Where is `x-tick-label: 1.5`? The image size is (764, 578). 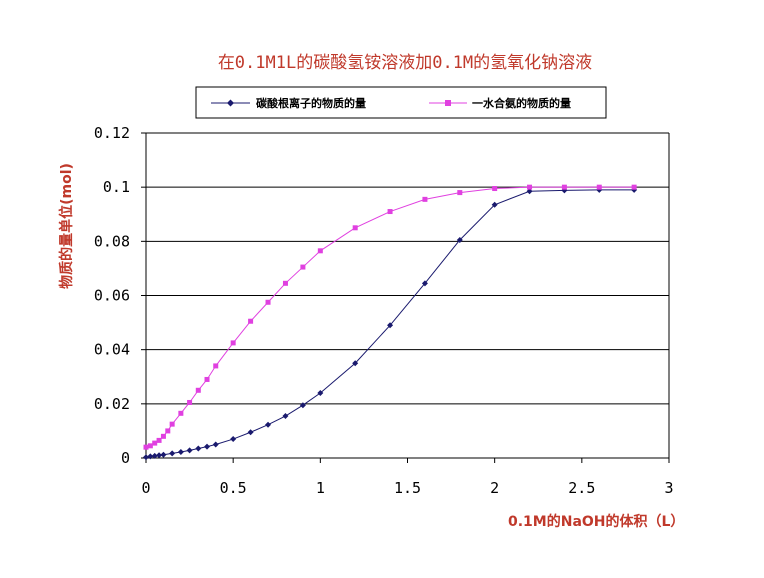 x-tick-label: 1.5 is located at coordinates (407, 488).